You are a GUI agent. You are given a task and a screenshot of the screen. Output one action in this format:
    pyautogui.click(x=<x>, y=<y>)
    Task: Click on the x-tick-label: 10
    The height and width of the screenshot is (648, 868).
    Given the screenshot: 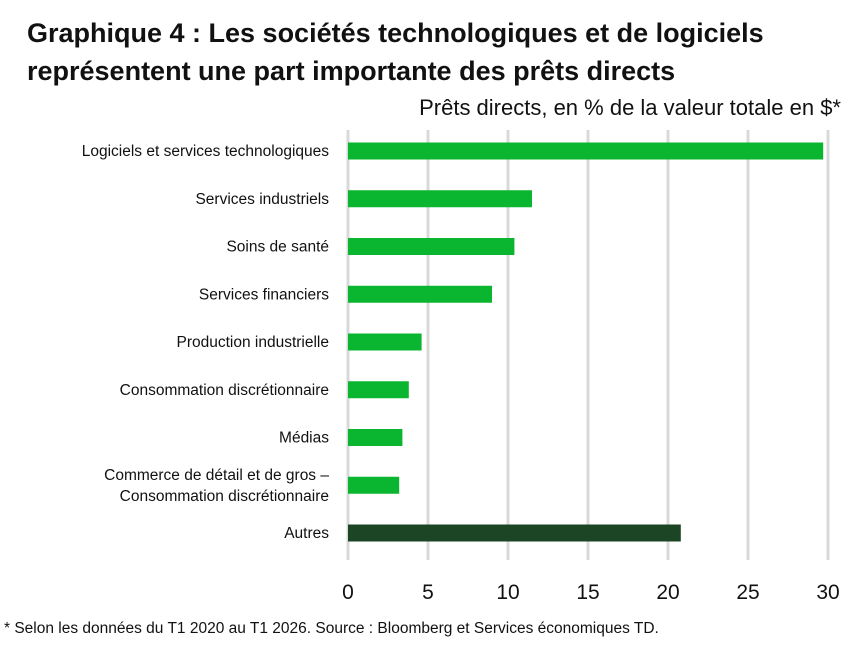 What is the action you would take?
    pyautogui.click(x=507, y=592)
    